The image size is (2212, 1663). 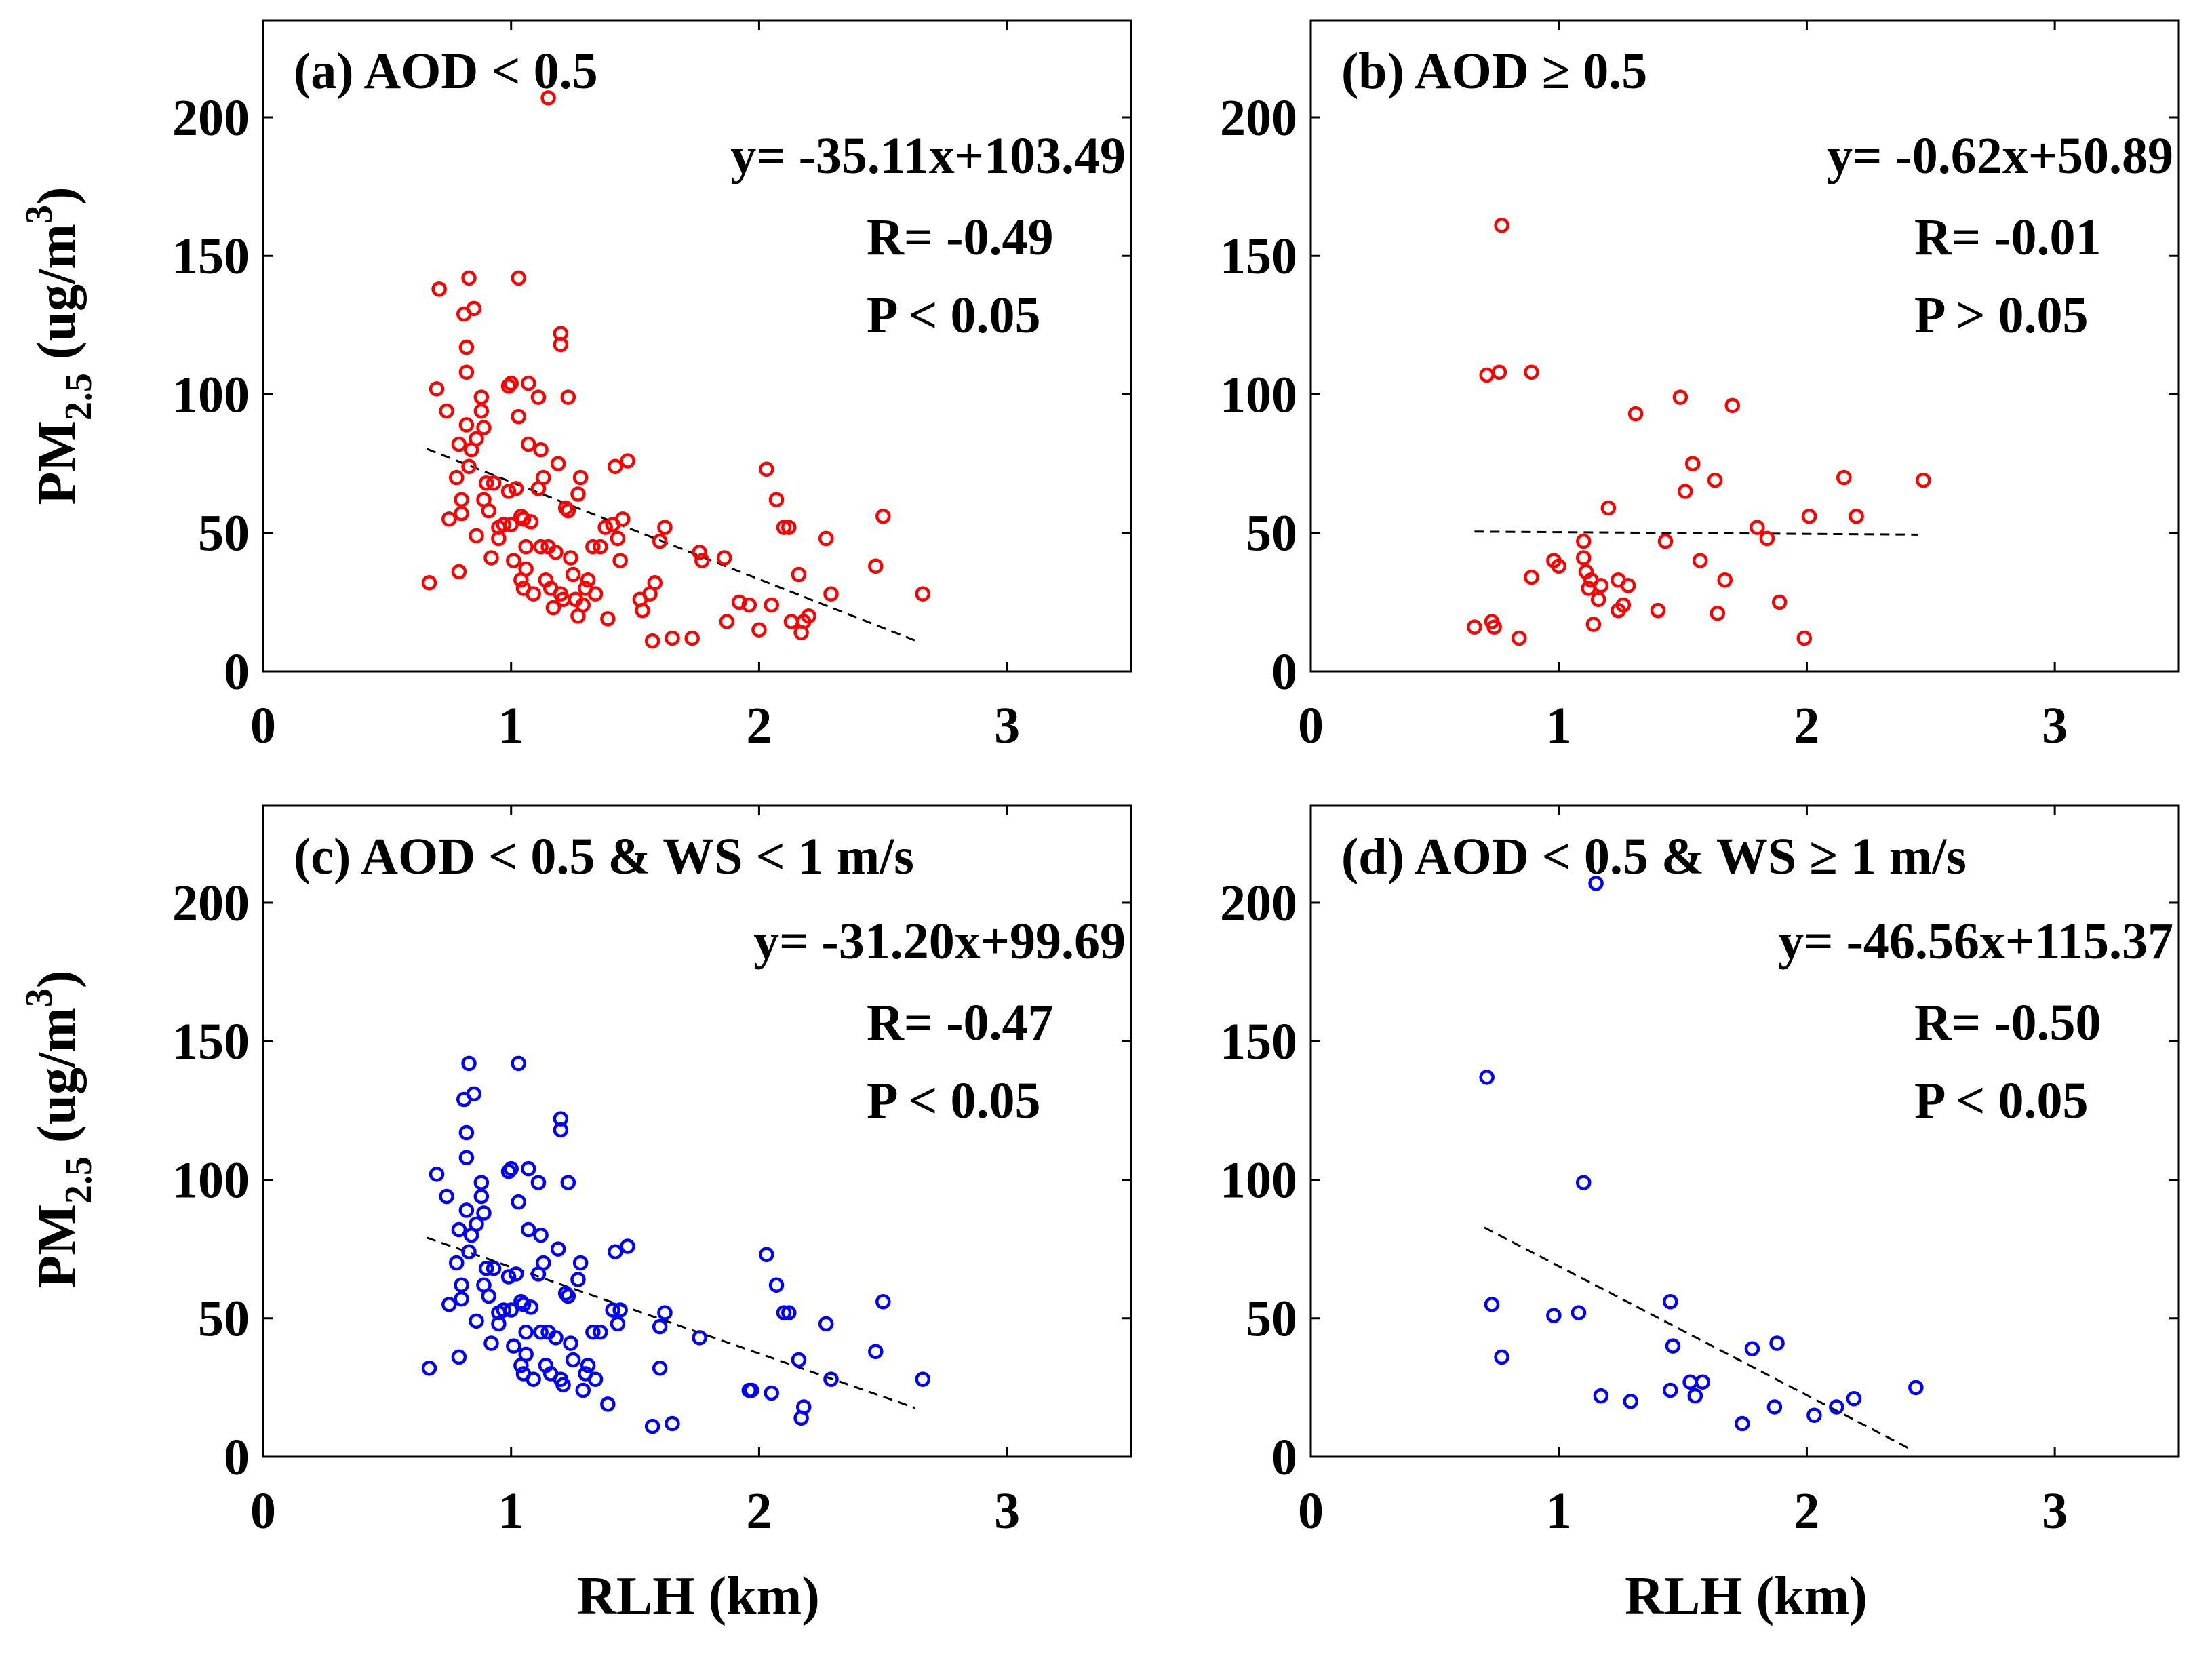 I want to click on y-axis-label-bottom: PM2.5 (ug/m3), so click(x=59, y=1129).